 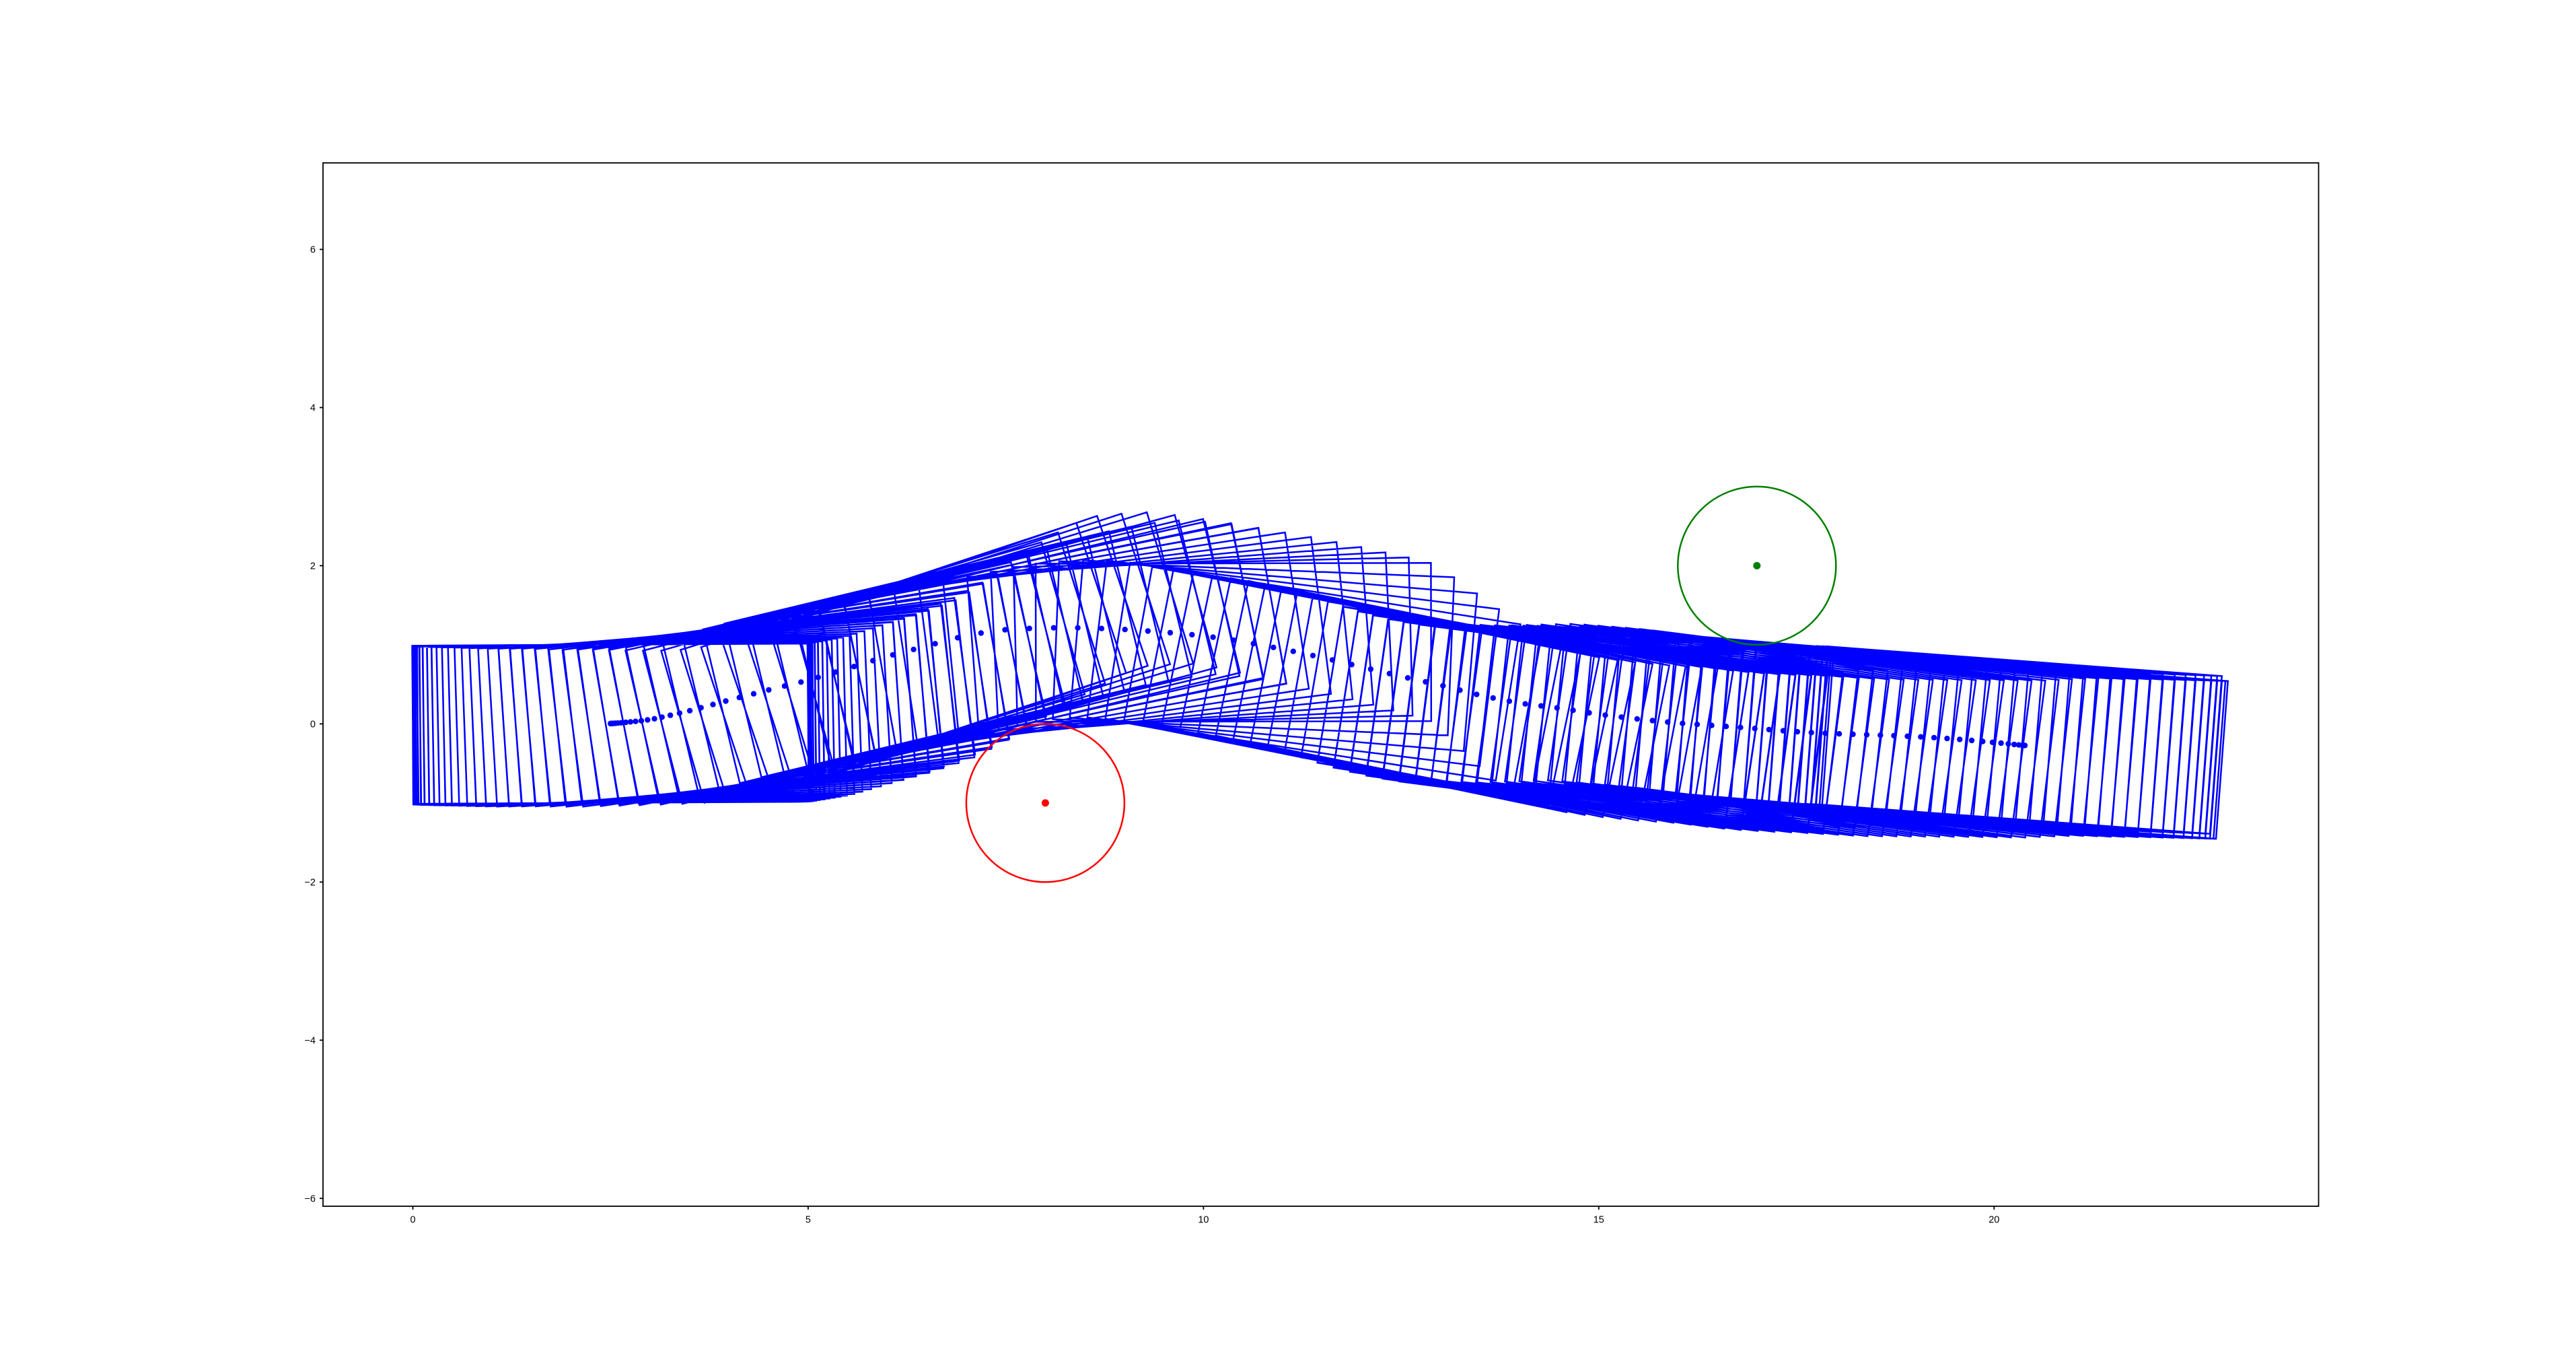 I want to click on svg-text: 10, so click(x=1203, y=1220).